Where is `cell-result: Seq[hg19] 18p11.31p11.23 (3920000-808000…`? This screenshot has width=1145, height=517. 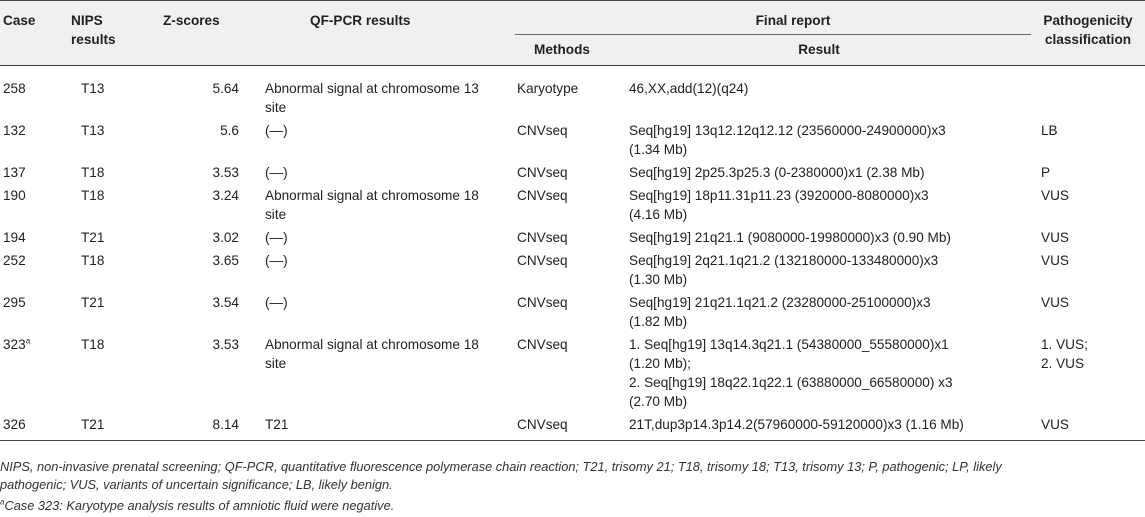
cell-result: Seq[hg19] 18p11.31p11.23 (3920000-808000… is located at coordinates (819, 205).